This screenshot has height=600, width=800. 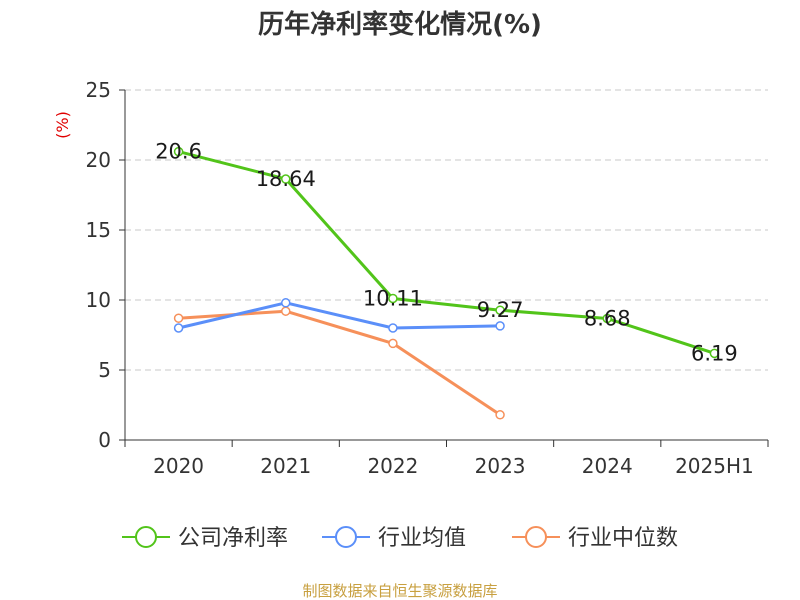 I want to click on y-tick-label: 10, so click(x=98, y=300).